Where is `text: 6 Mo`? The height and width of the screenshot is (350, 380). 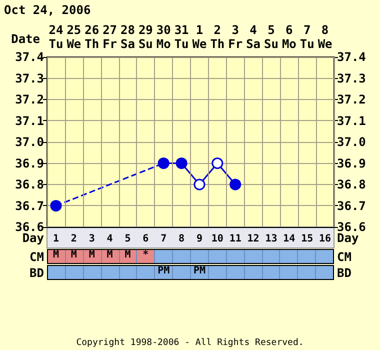 text: 6 Mo is located at coordinates (289, 37).